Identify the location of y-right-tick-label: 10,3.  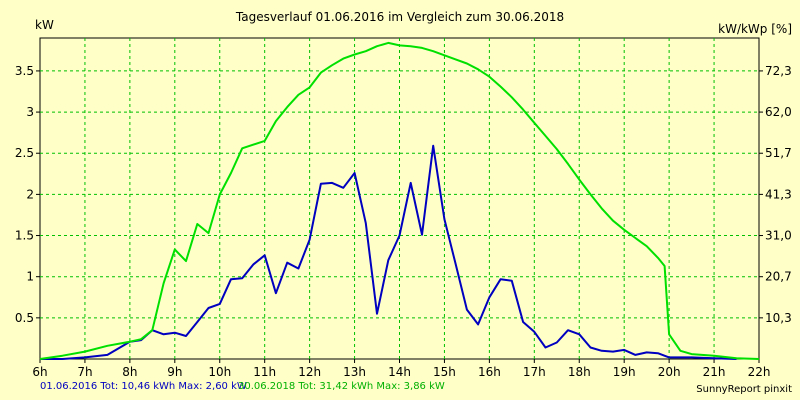
(778, 318).